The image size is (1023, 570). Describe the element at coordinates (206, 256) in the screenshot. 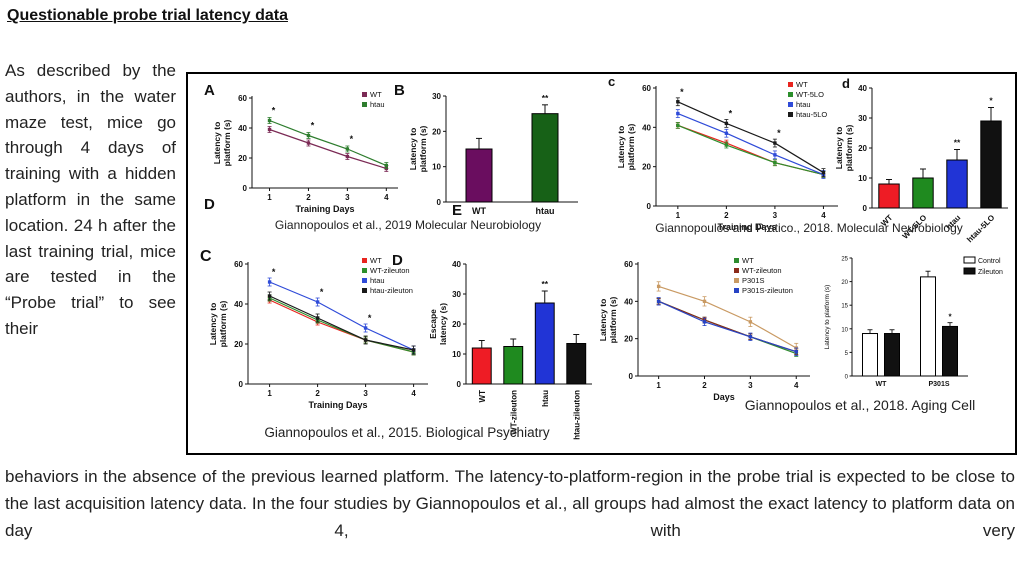

I see `panel-label-C-2015: C` at that location.